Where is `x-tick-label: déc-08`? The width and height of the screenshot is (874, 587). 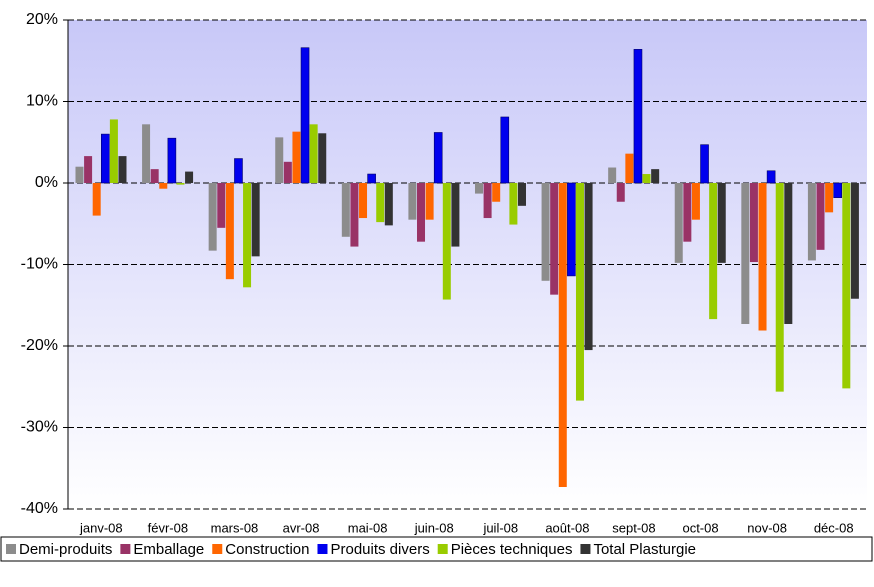 x-tick-label: déc-08 is located at coordinates (834, 527).